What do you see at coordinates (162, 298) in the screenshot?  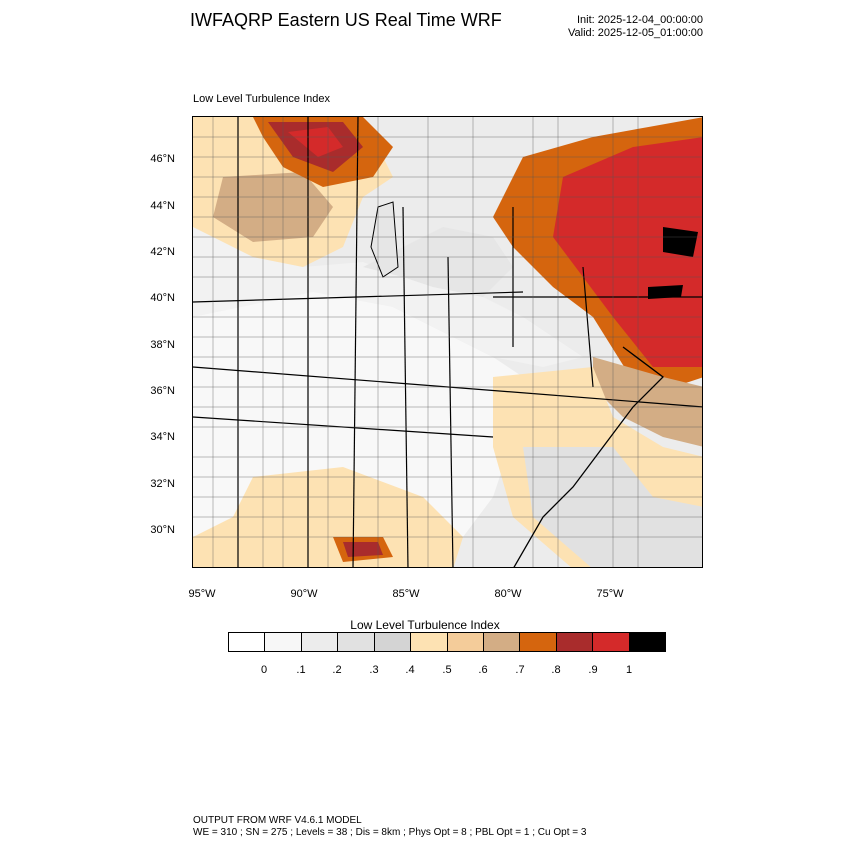 I see `lat-label-40: 40°N` at bounding box center [162, 298].